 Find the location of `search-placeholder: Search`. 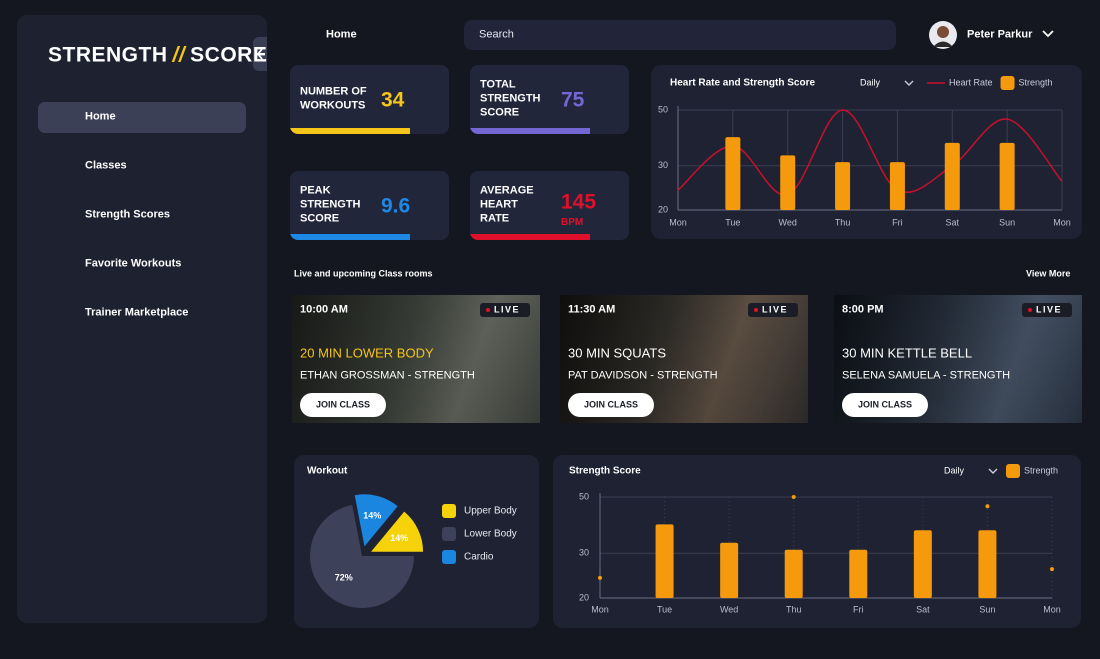

search-placeholder: Search is located at coordinates (496, 34).